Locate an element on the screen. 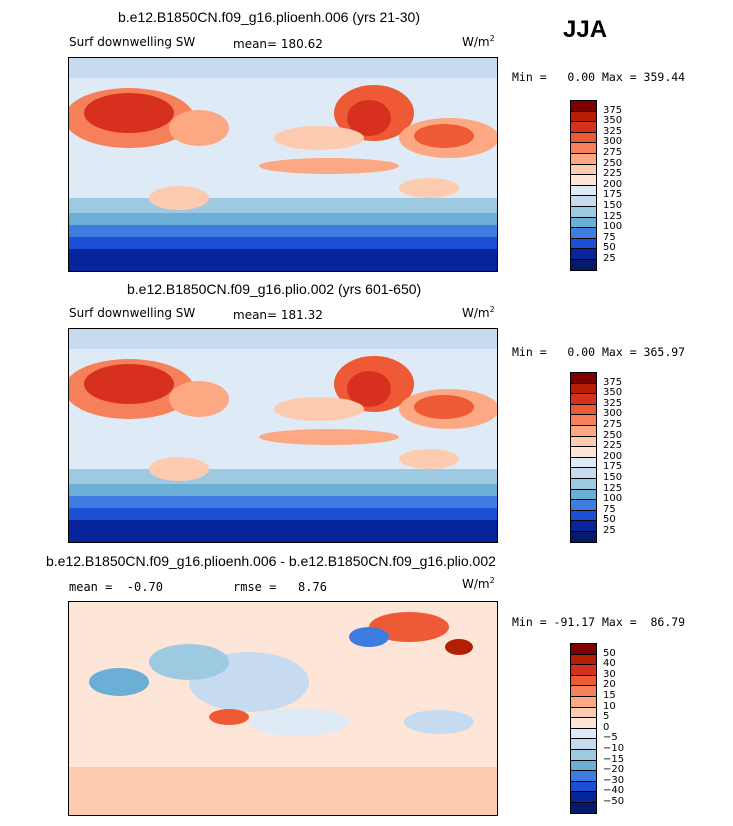 The width and height of the screenshot is (733, 826). panel-1-variable: Surf downwelling SW is located at coordinates (132, 42).